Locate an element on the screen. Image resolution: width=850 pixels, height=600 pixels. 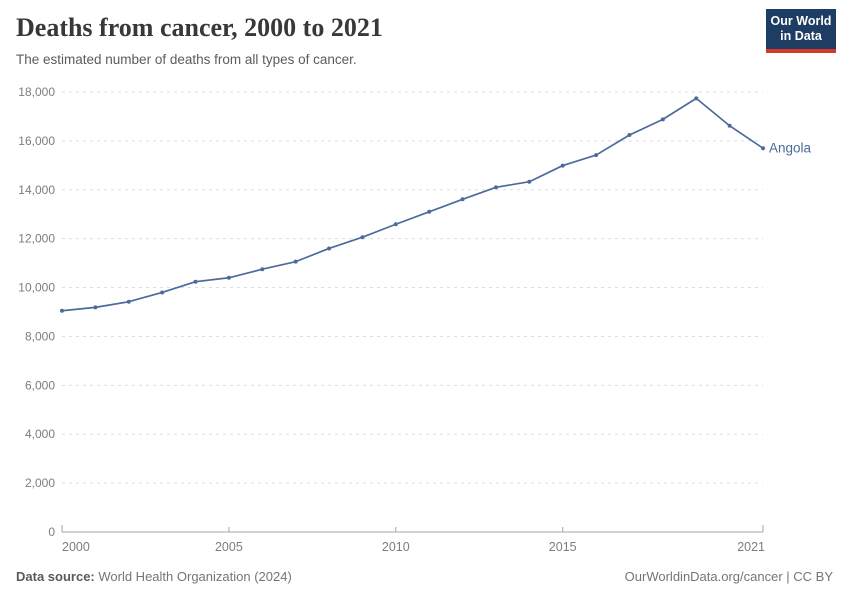
x-tick-label: 2000 is located at coordinates (76, 547).